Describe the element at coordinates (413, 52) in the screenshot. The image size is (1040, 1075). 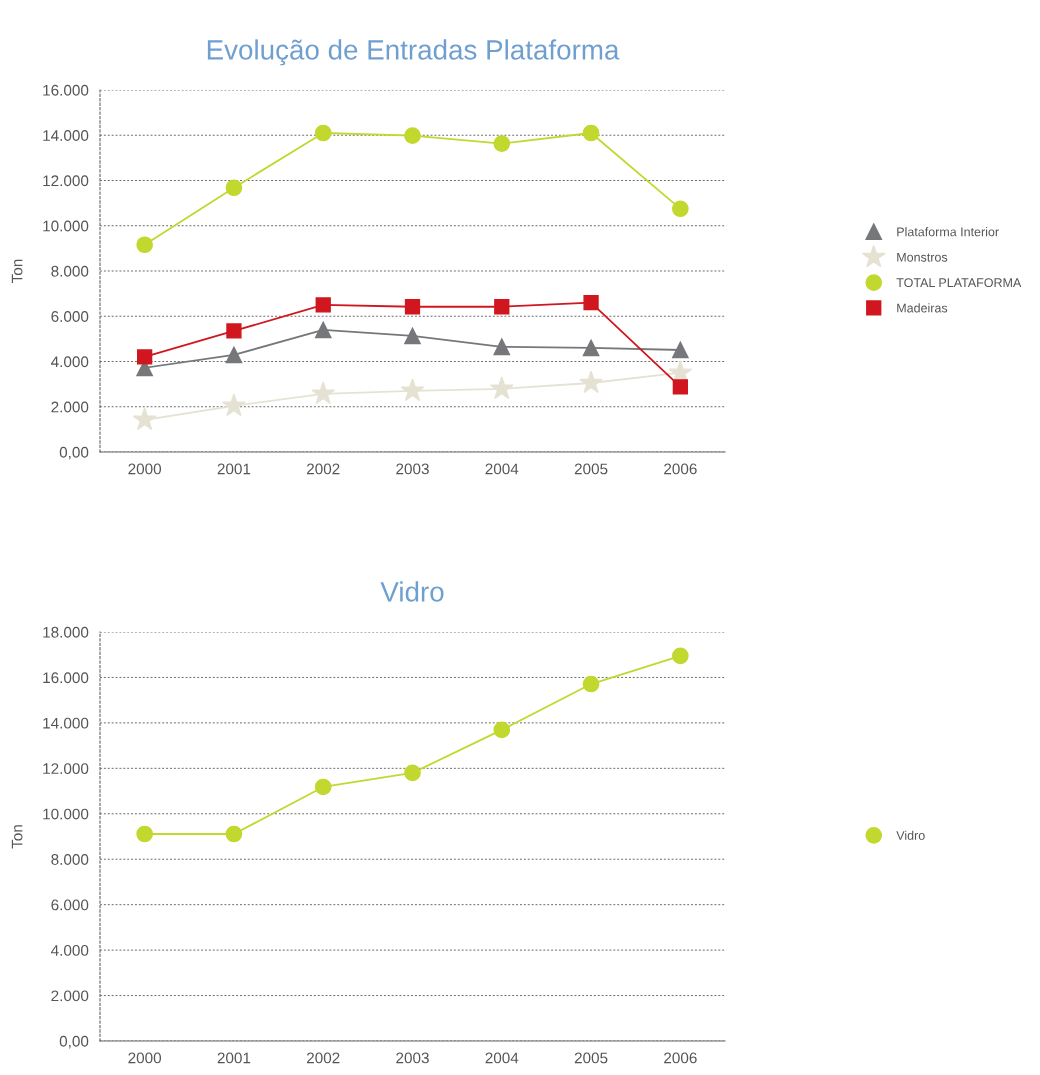
I see `chart-title: Evolução de Entradas Plataforma` at that location.